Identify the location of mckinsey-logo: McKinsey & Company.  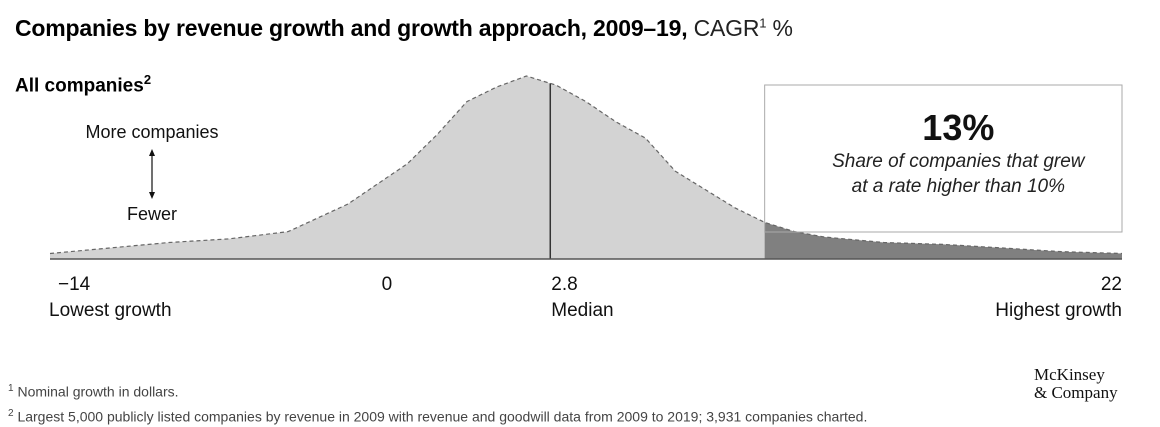
(1076, 384).